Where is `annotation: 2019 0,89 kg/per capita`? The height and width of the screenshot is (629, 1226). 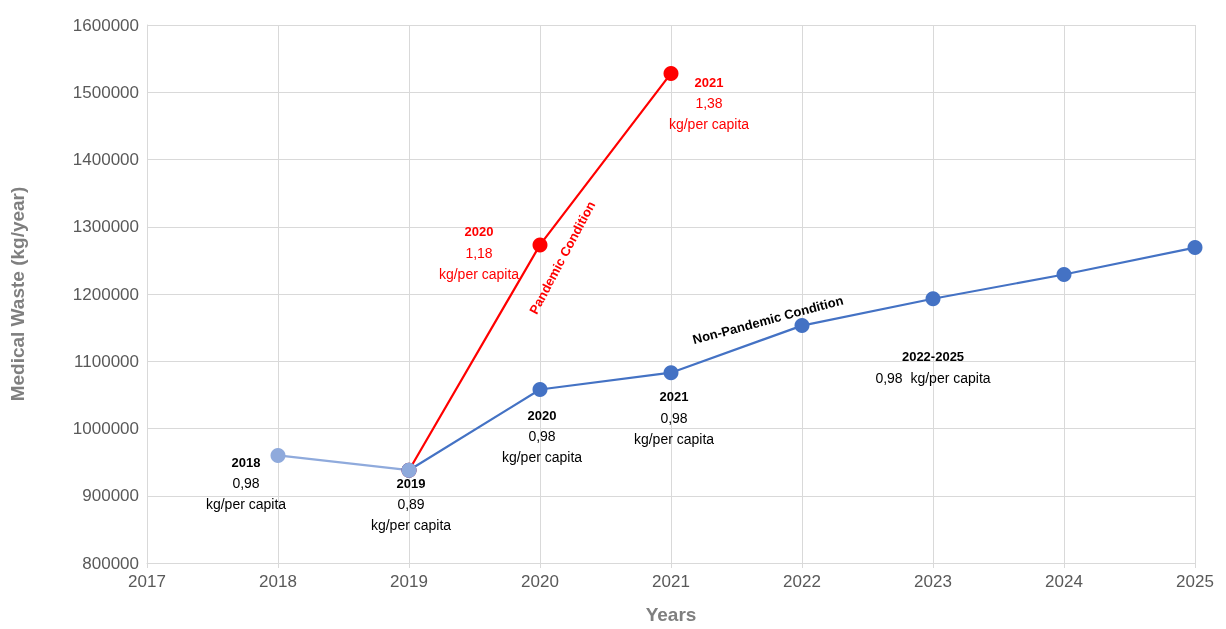 annotation: 2019 0,89 kg/per capita is located at coordinates (411, 504).